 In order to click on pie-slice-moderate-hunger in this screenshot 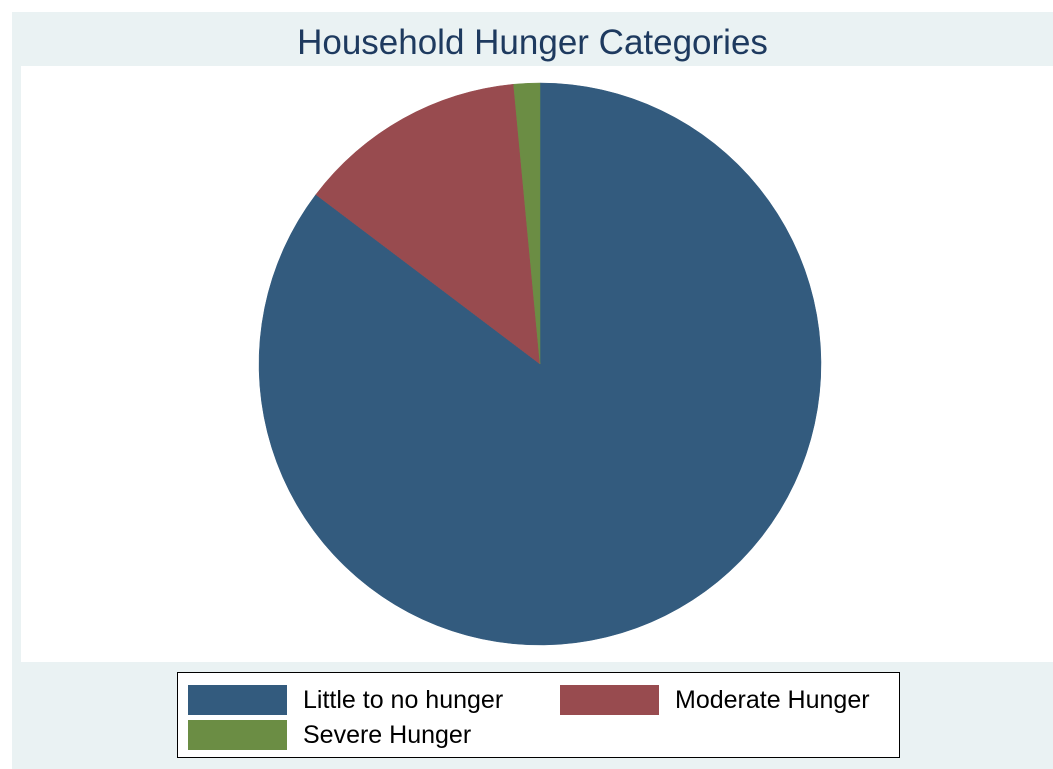, I will do `click(428, 224)`.